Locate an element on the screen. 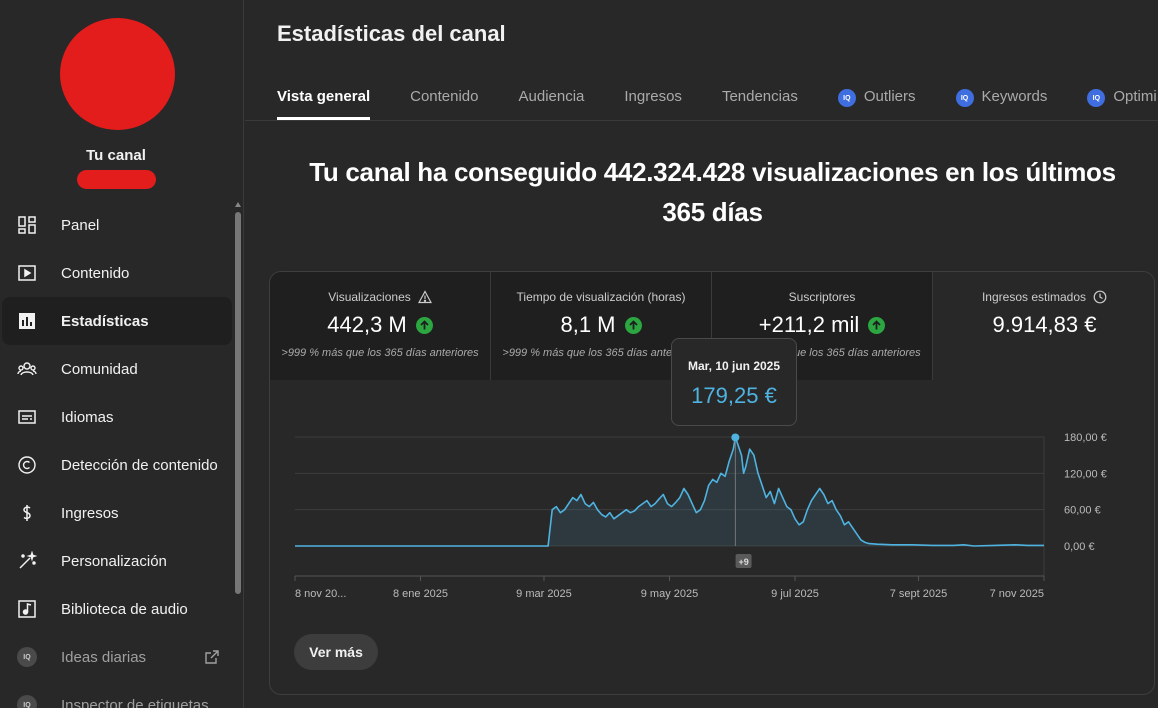 Image resolution: width=1158 pixels, height=708 pixels. metric-title-text: Ingresos estimados is located at coordinates (1034, 297).